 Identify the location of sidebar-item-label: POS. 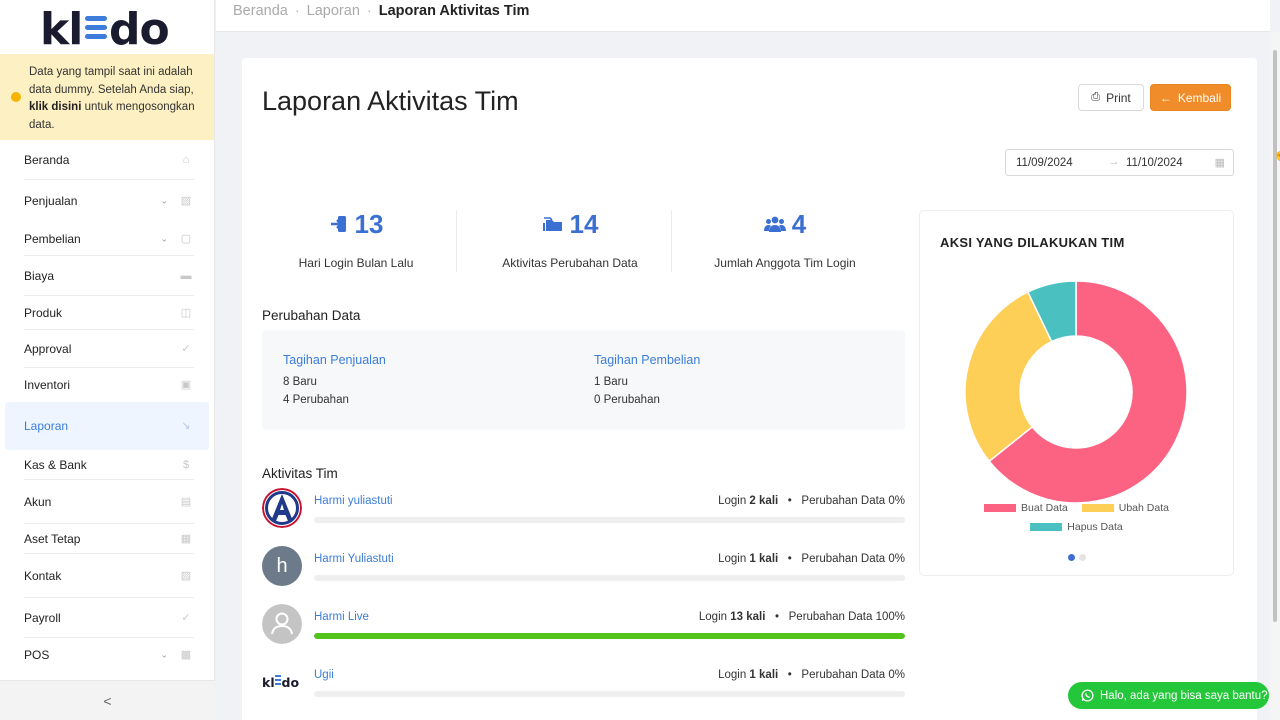
(37, 655).